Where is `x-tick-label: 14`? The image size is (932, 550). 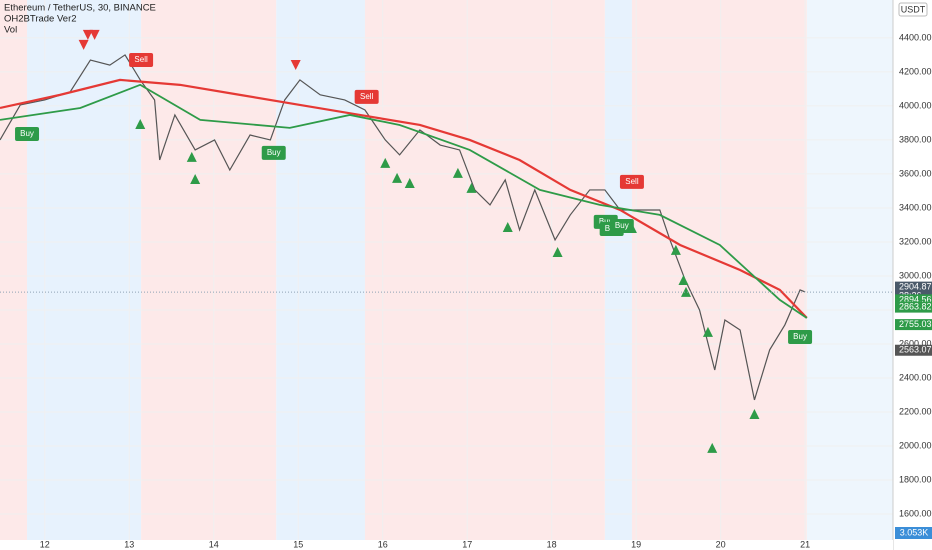 x-tick-label: 14 is located at coordinates (214, 544).